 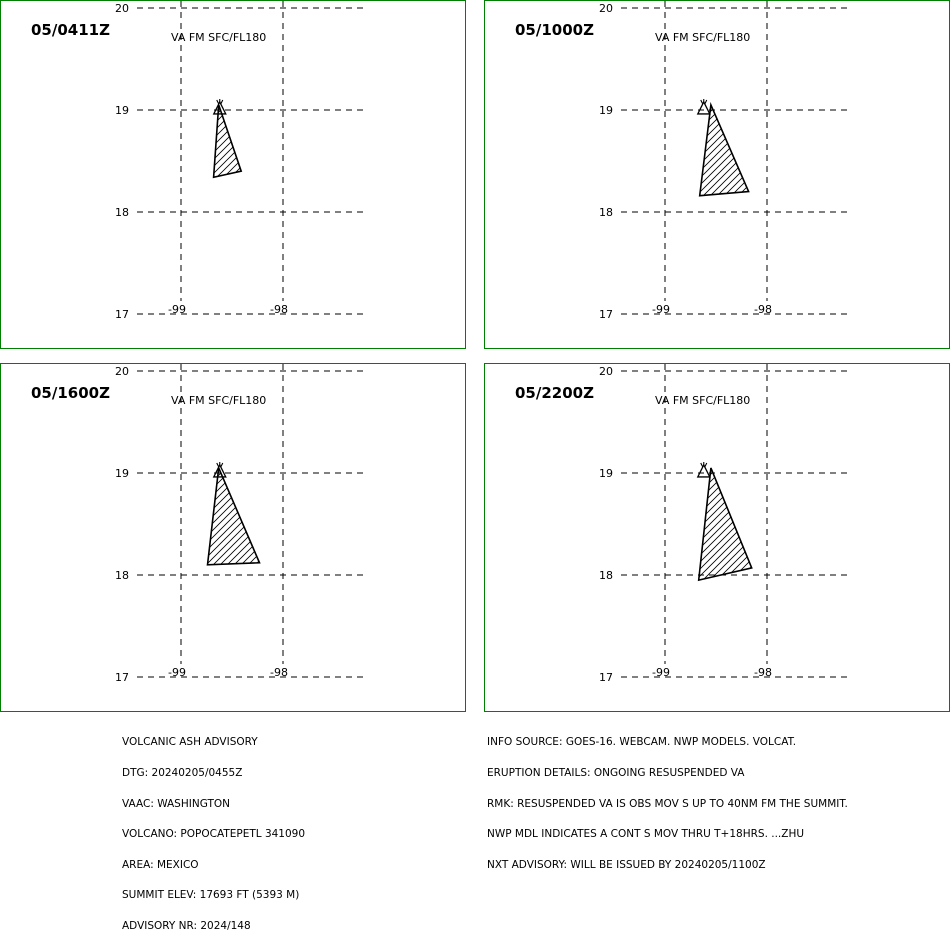 What do you see at coordinates (176, 803) in the screenshot?
I see `advisory-vaac: VAAC: WASHINGTON` at bounding box center [176, 803].